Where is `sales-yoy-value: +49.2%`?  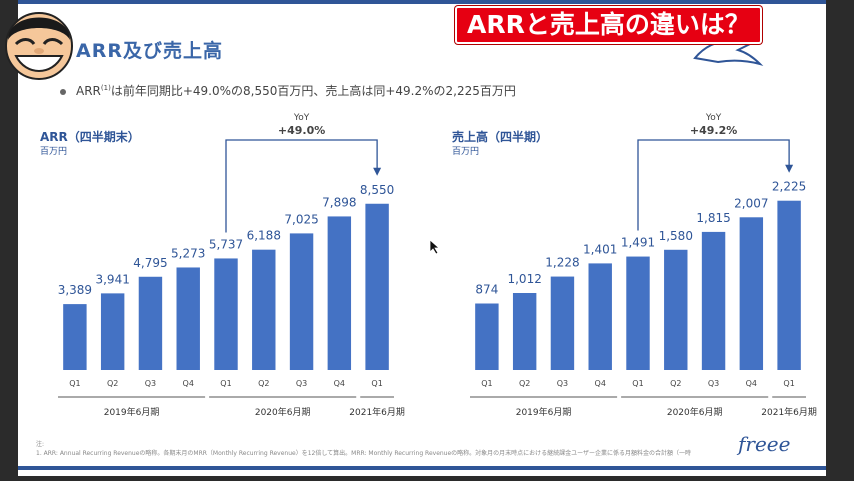 sales-yoy-value: +49.2% is located at coordinates (713, 130).